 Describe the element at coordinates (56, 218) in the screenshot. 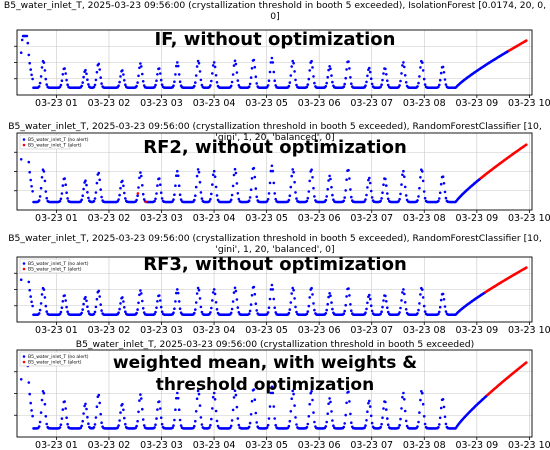

I see `x-tick-label: 03-23 01` at that location.